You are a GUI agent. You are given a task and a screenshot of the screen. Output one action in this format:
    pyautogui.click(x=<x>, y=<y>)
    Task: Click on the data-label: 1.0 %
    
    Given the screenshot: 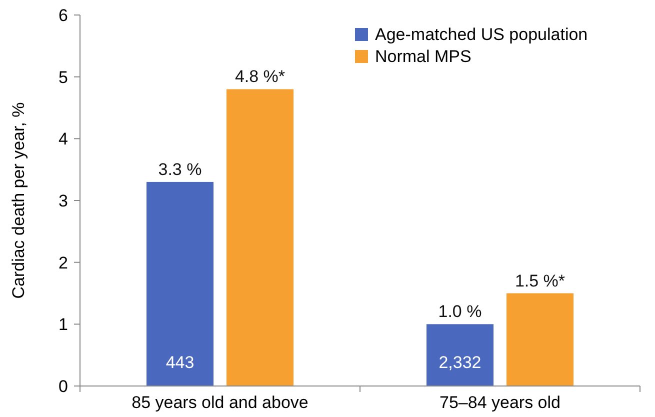 What is the action you would take?
    pyautogui.click(x=460, y=312)
    